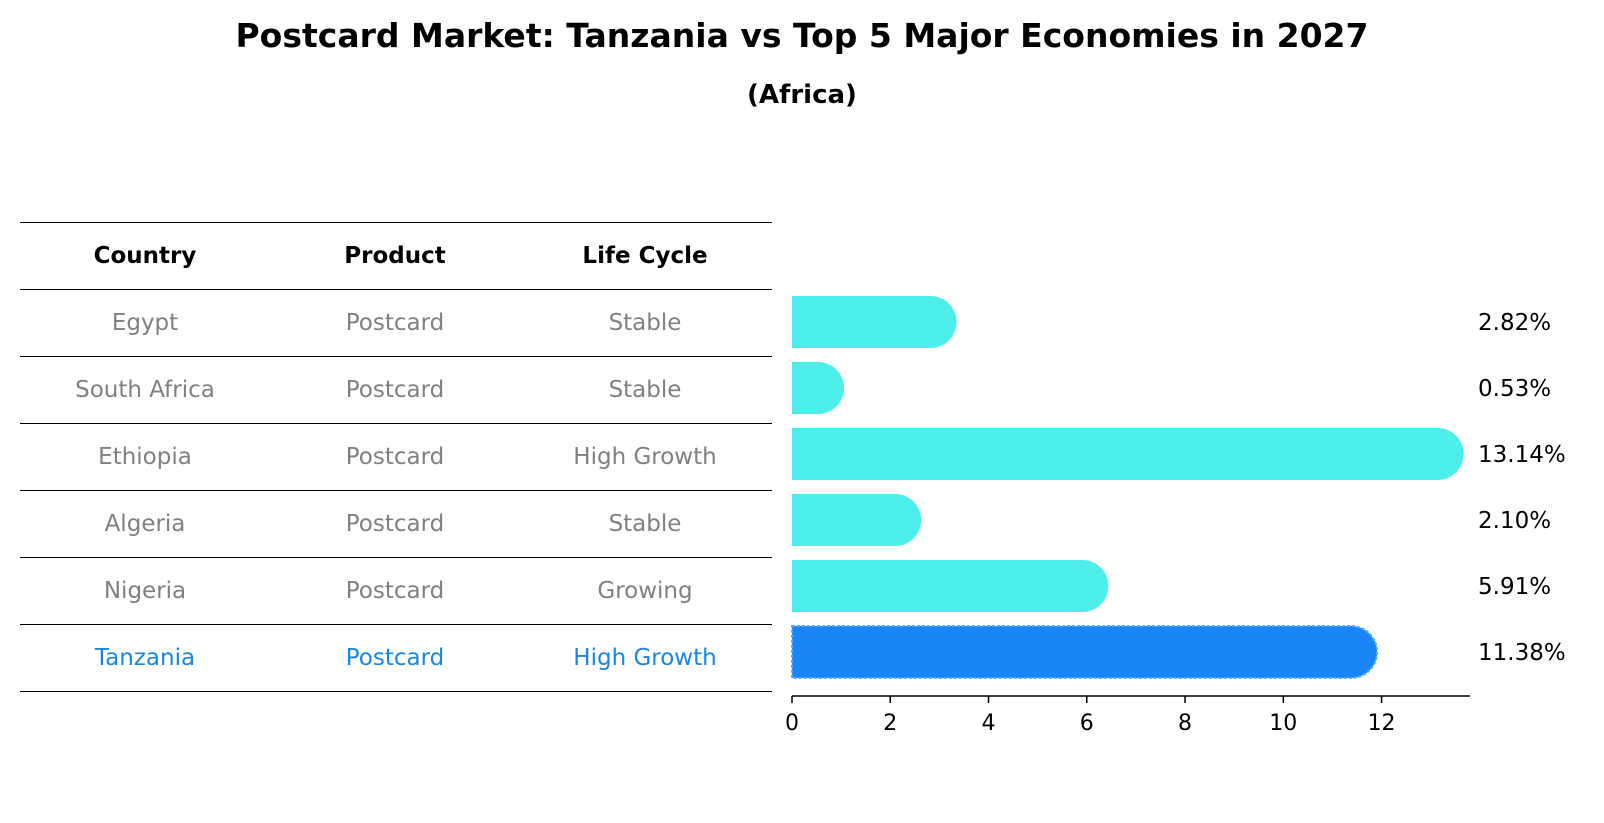 The image size is (1604, 823). I want to click on table-row: Egypt Postcard Stable, so click(396, 322).